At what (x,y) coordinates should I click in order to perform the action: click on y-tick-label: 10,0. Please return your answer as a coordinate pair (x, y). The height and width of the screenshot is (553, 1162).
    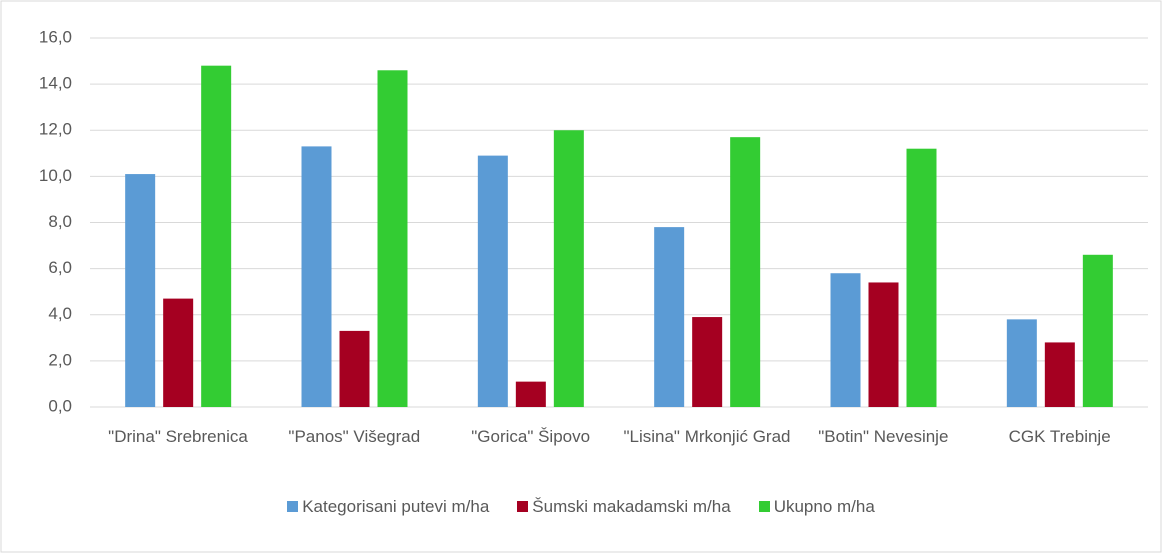
    Looking at the image, I should click on (55, 175).